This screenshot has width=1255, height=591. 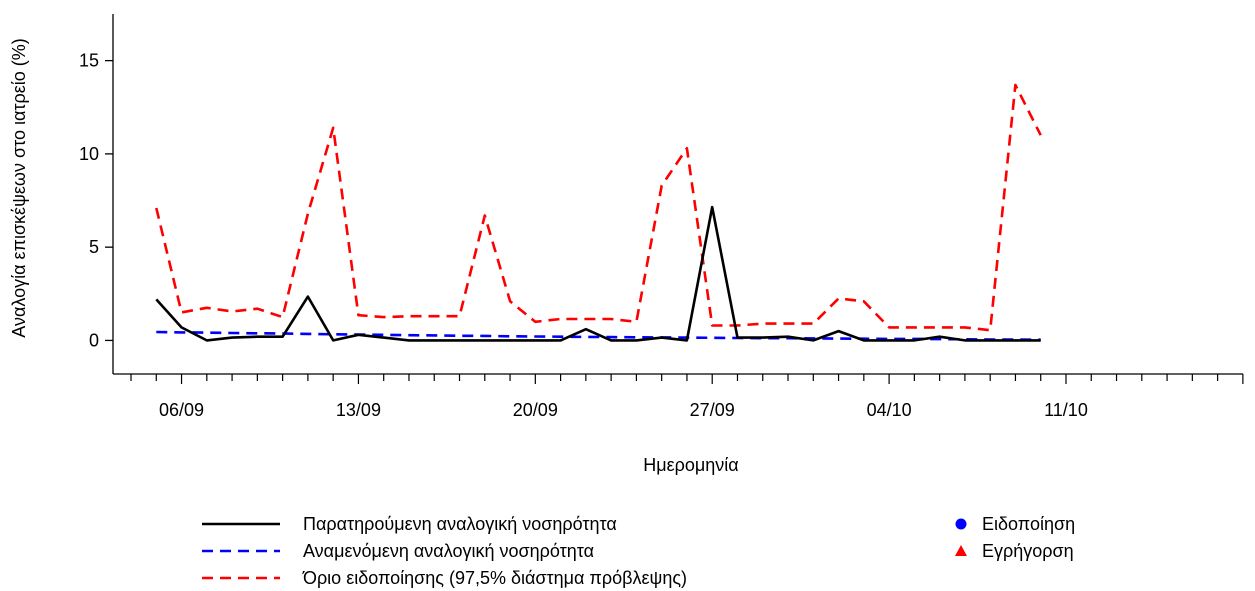 What do you see at coordinates (889, 410) in the screenshot?
I see `x-tick-label: 04/10` at bounding box center [889, 410].